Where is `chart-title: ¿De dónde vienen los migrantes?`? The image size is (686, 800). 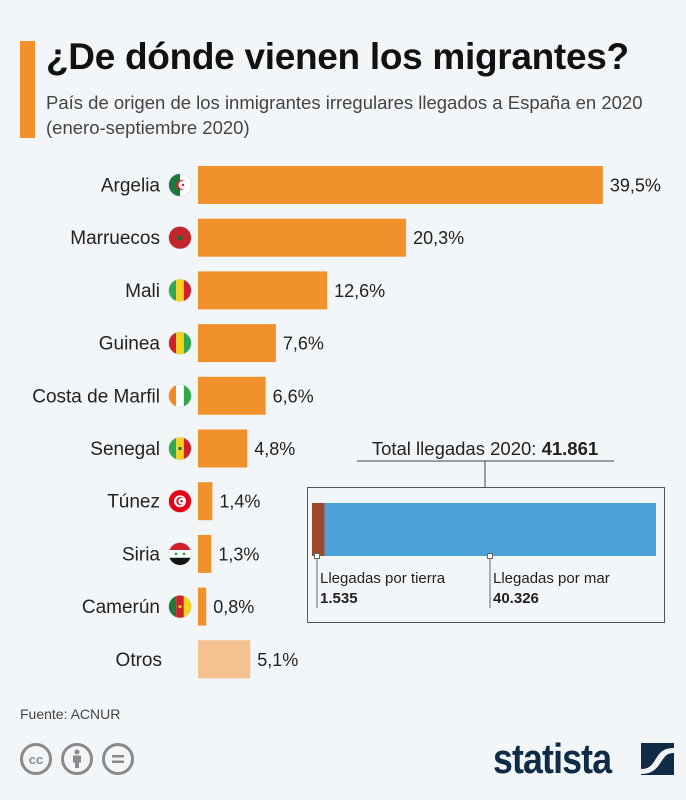
chart-title: ¿De dónde vienen los migrantes? is located at coordinates (337, 56).